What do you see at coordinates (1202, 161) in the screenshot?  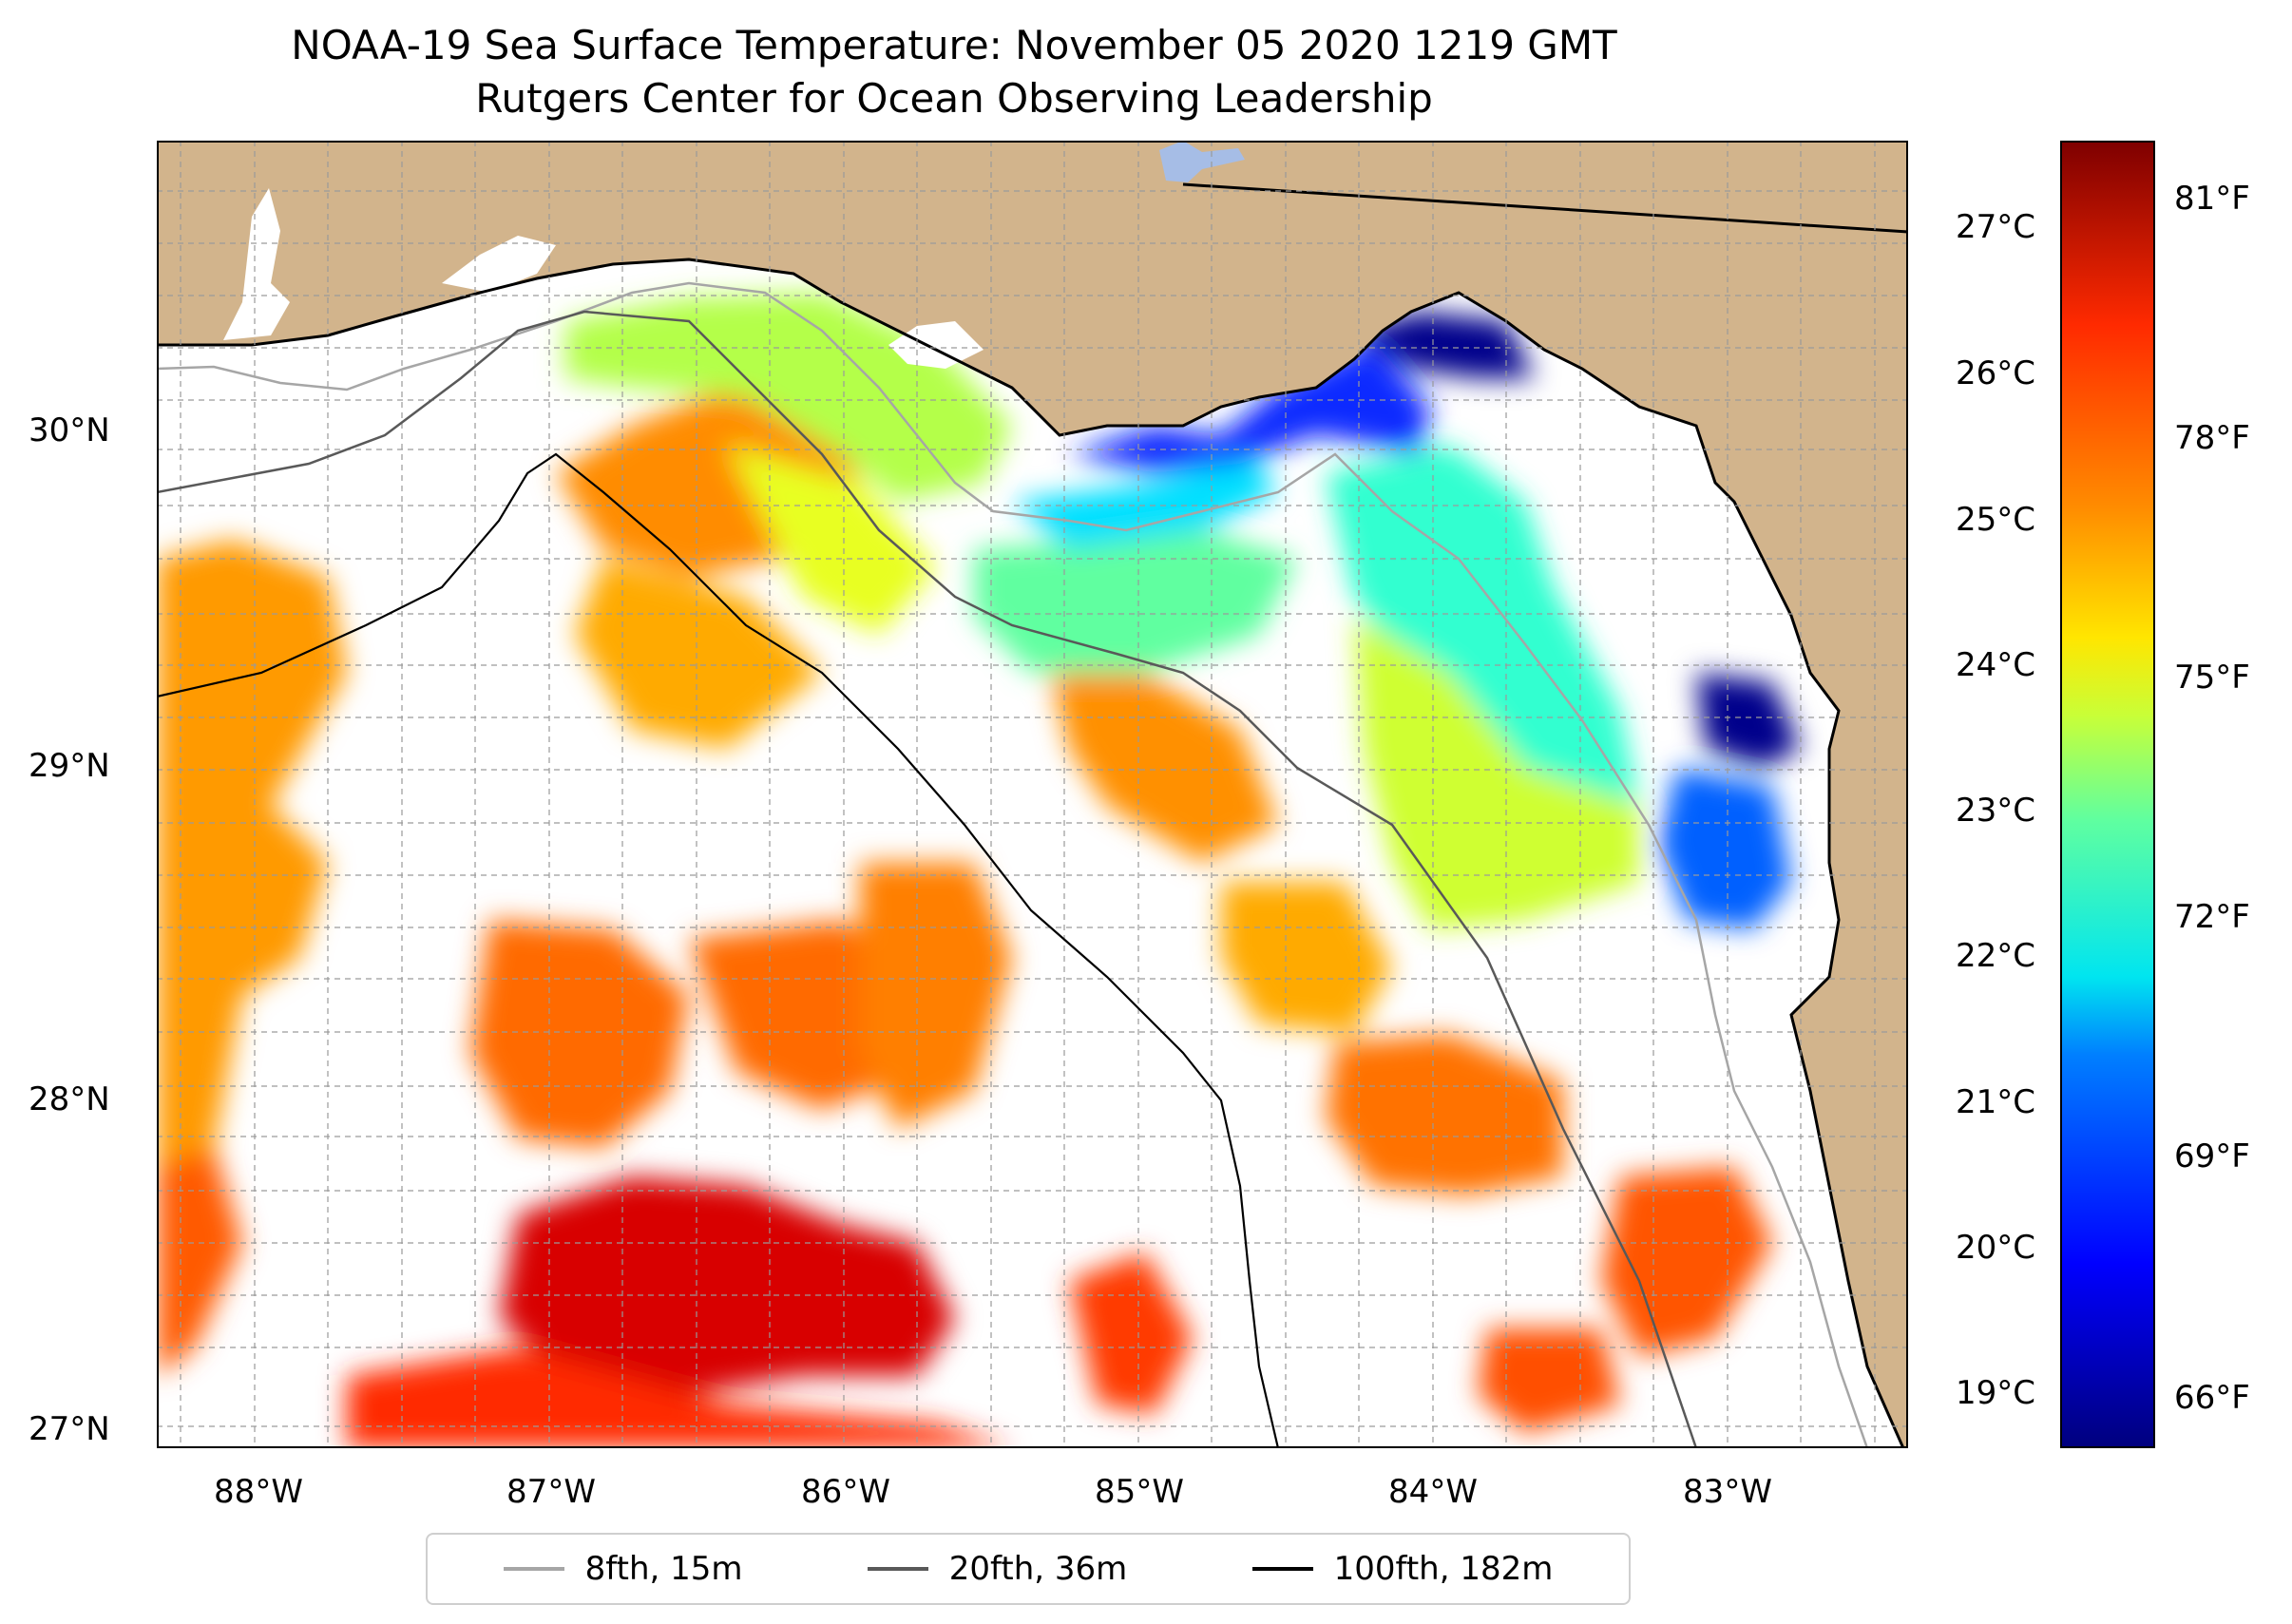 I see `lake-water-body` at bounding box center [1202, 161].